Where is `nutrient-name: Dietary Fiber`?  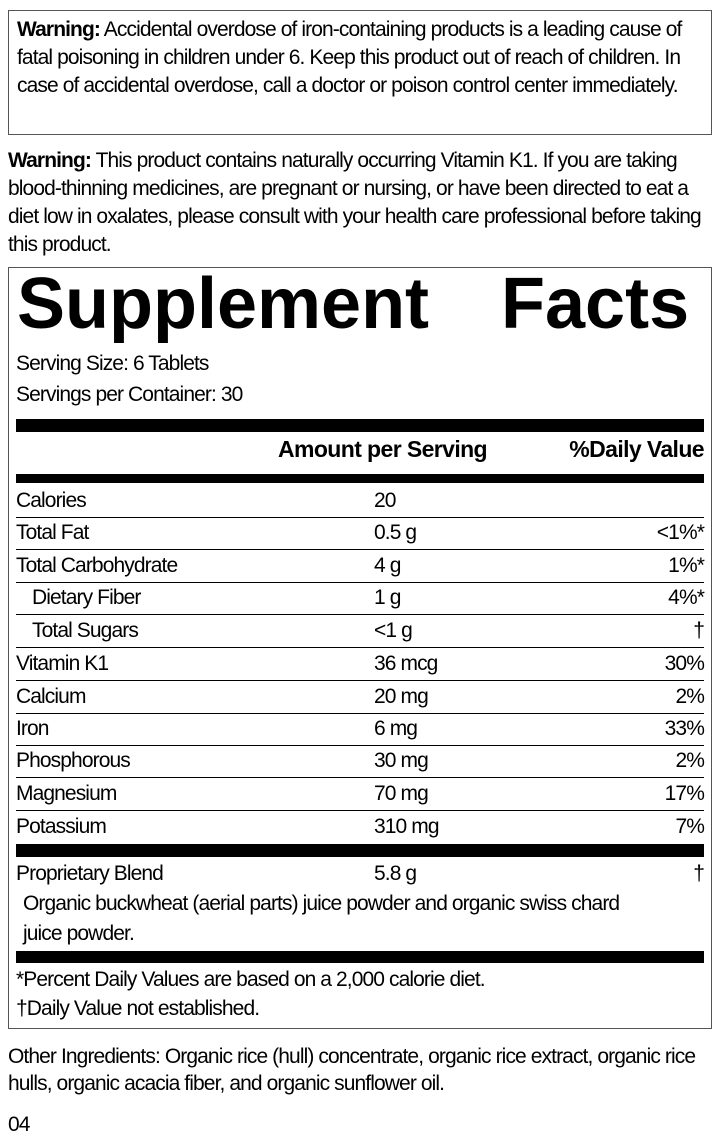
nutrient-name: Dietary Fiber is located at coordinates (86, 597).